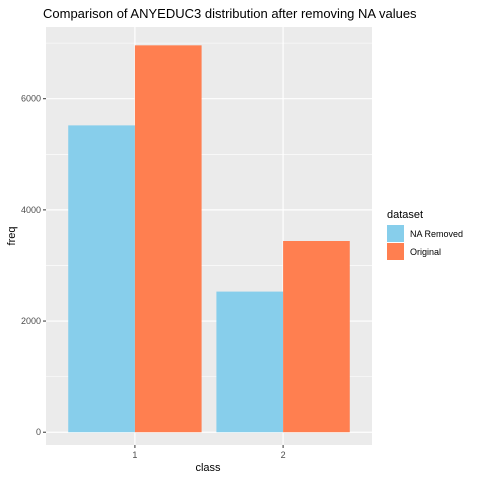 The width and height of the screenshot is (480, 480). Describe the element at coordinates (208, 468) in the screenshot. I see `x-axis-title: class` at that location.